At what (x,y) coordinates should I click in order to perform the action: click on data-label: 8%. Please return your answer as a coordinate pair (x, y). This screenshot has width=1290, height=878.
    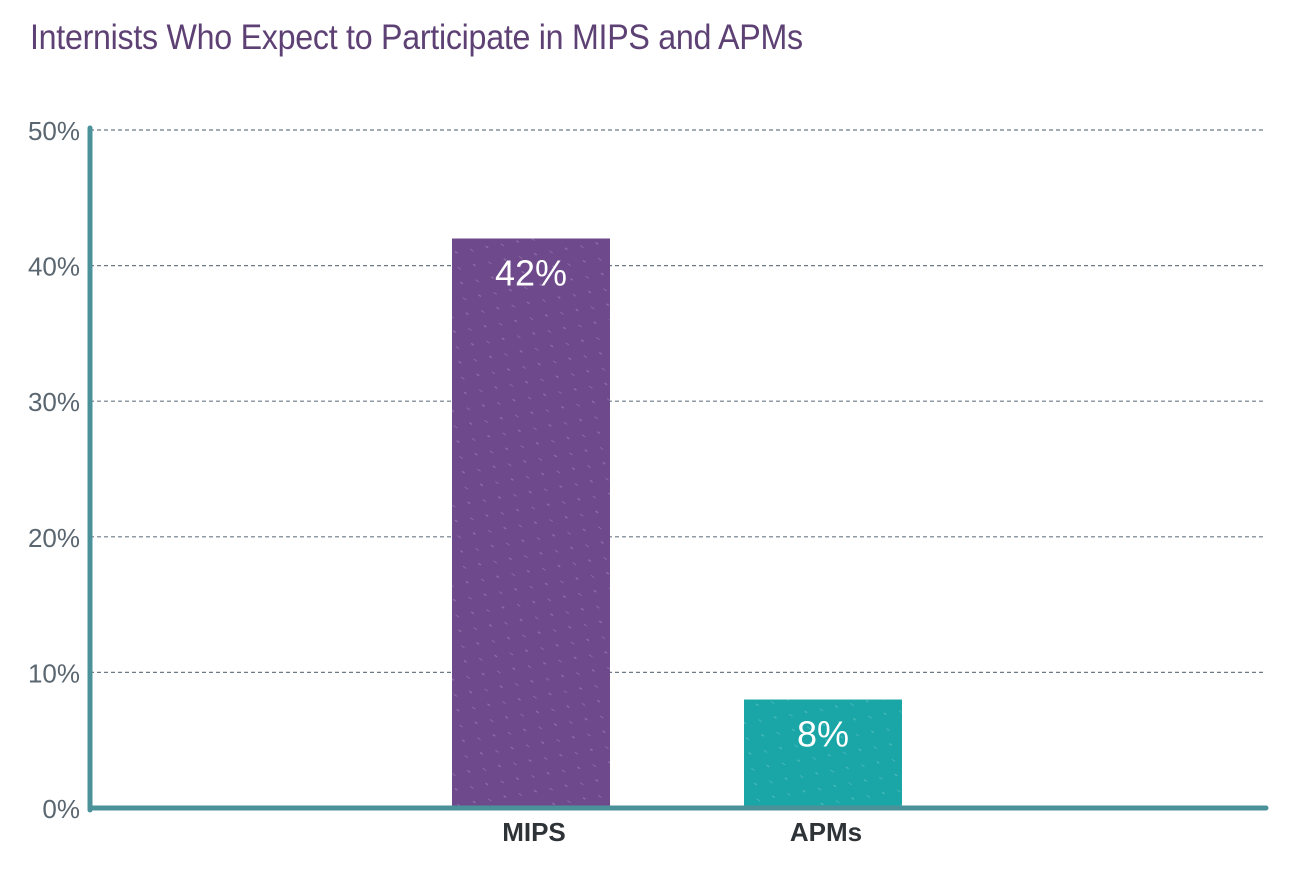
    Looking at the image, I should click on (823, 734).